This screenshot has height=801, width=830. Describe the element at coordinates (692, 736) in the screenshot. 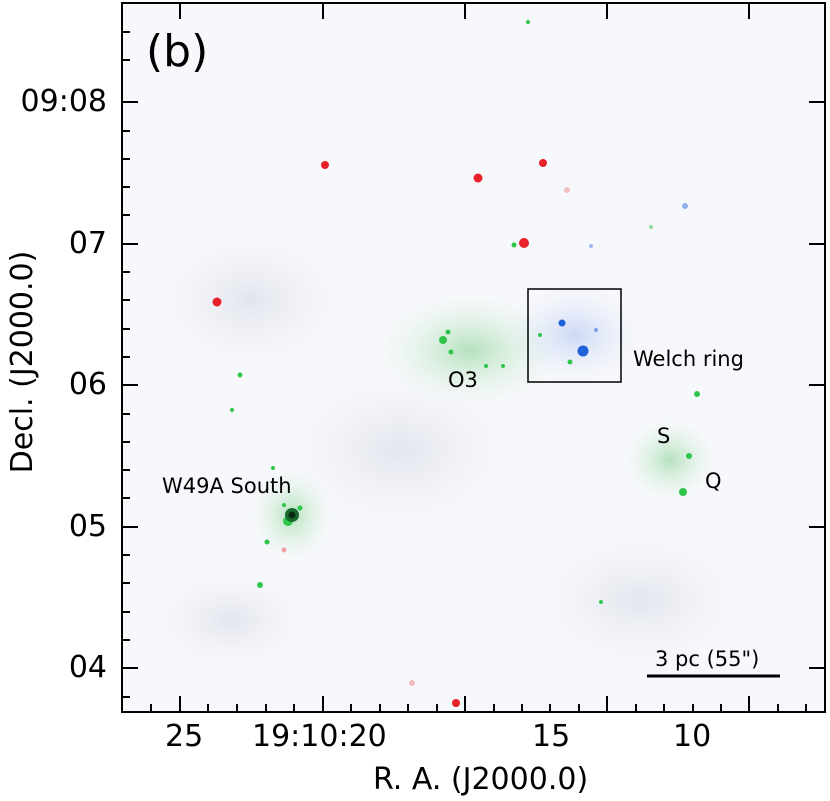

I see `x-tick-label: 10` at that location.